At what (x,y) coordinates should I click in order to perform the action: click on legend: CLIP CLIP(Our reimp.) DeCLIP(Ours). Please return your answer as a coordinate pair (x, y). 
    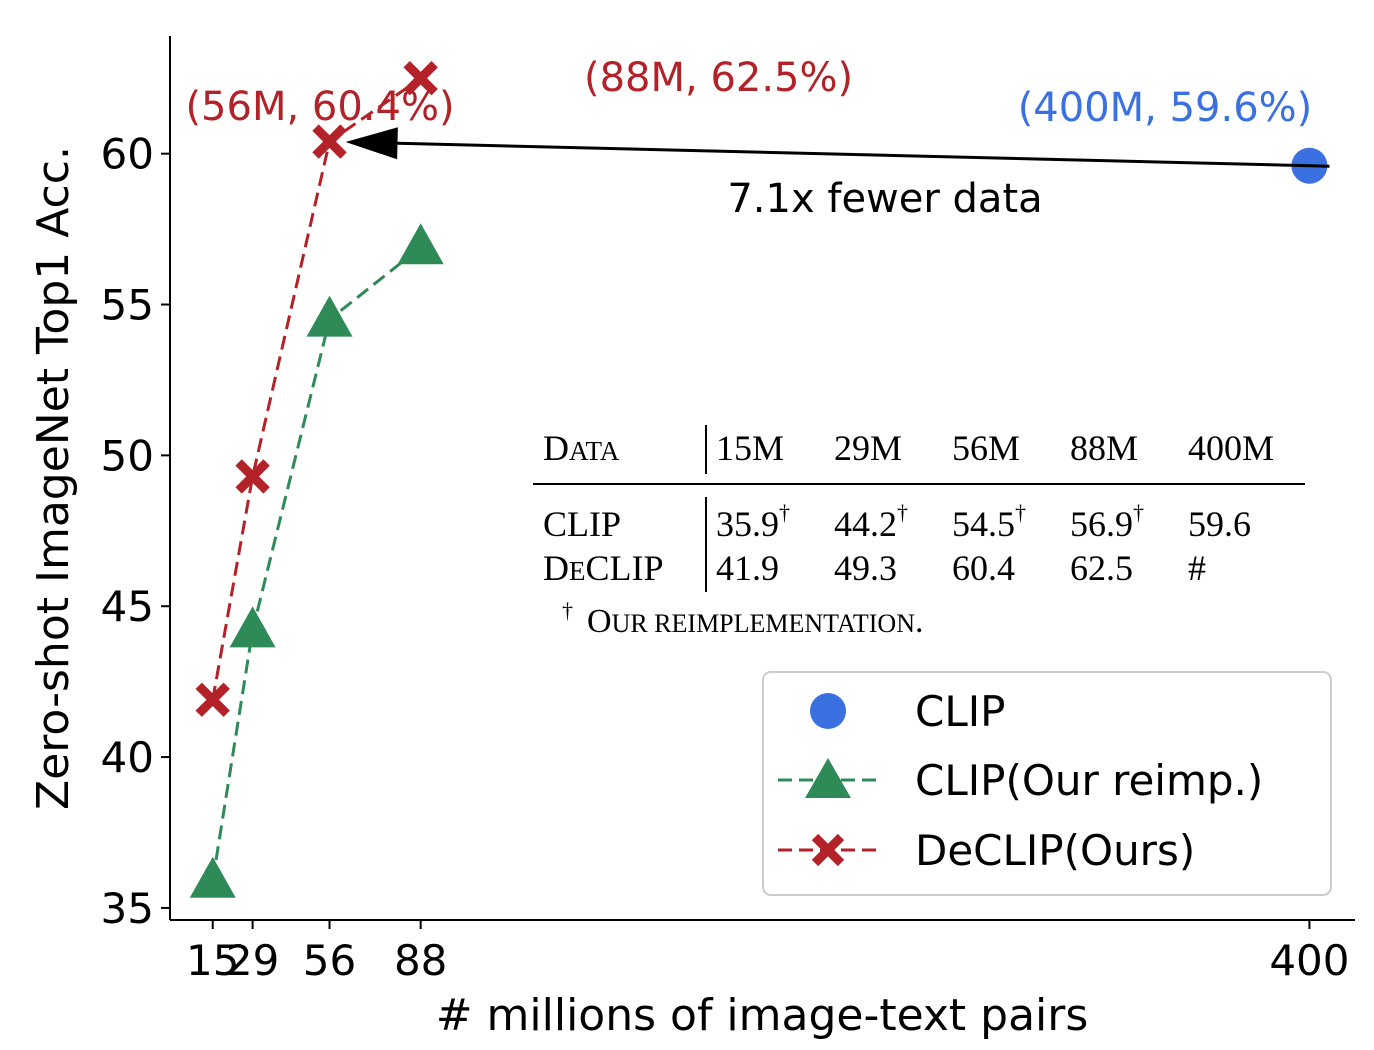
    Looking at the image, I should click on (1047, 783).